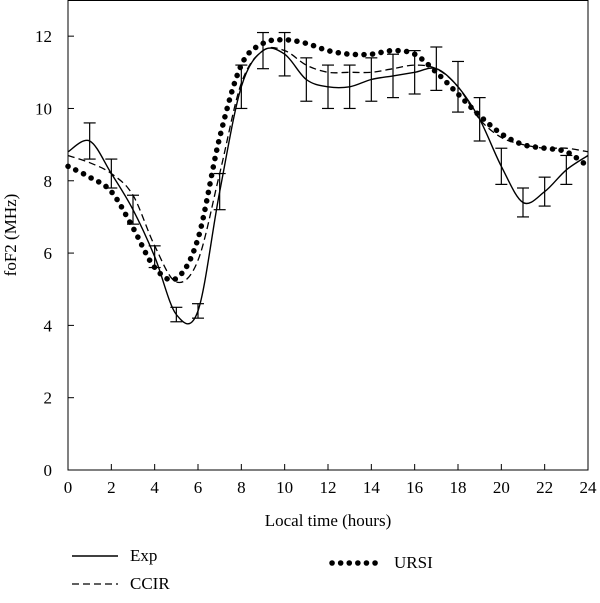 The image size is (600, 603). I want to click on x-tick-label: 12, so click(328, 487).